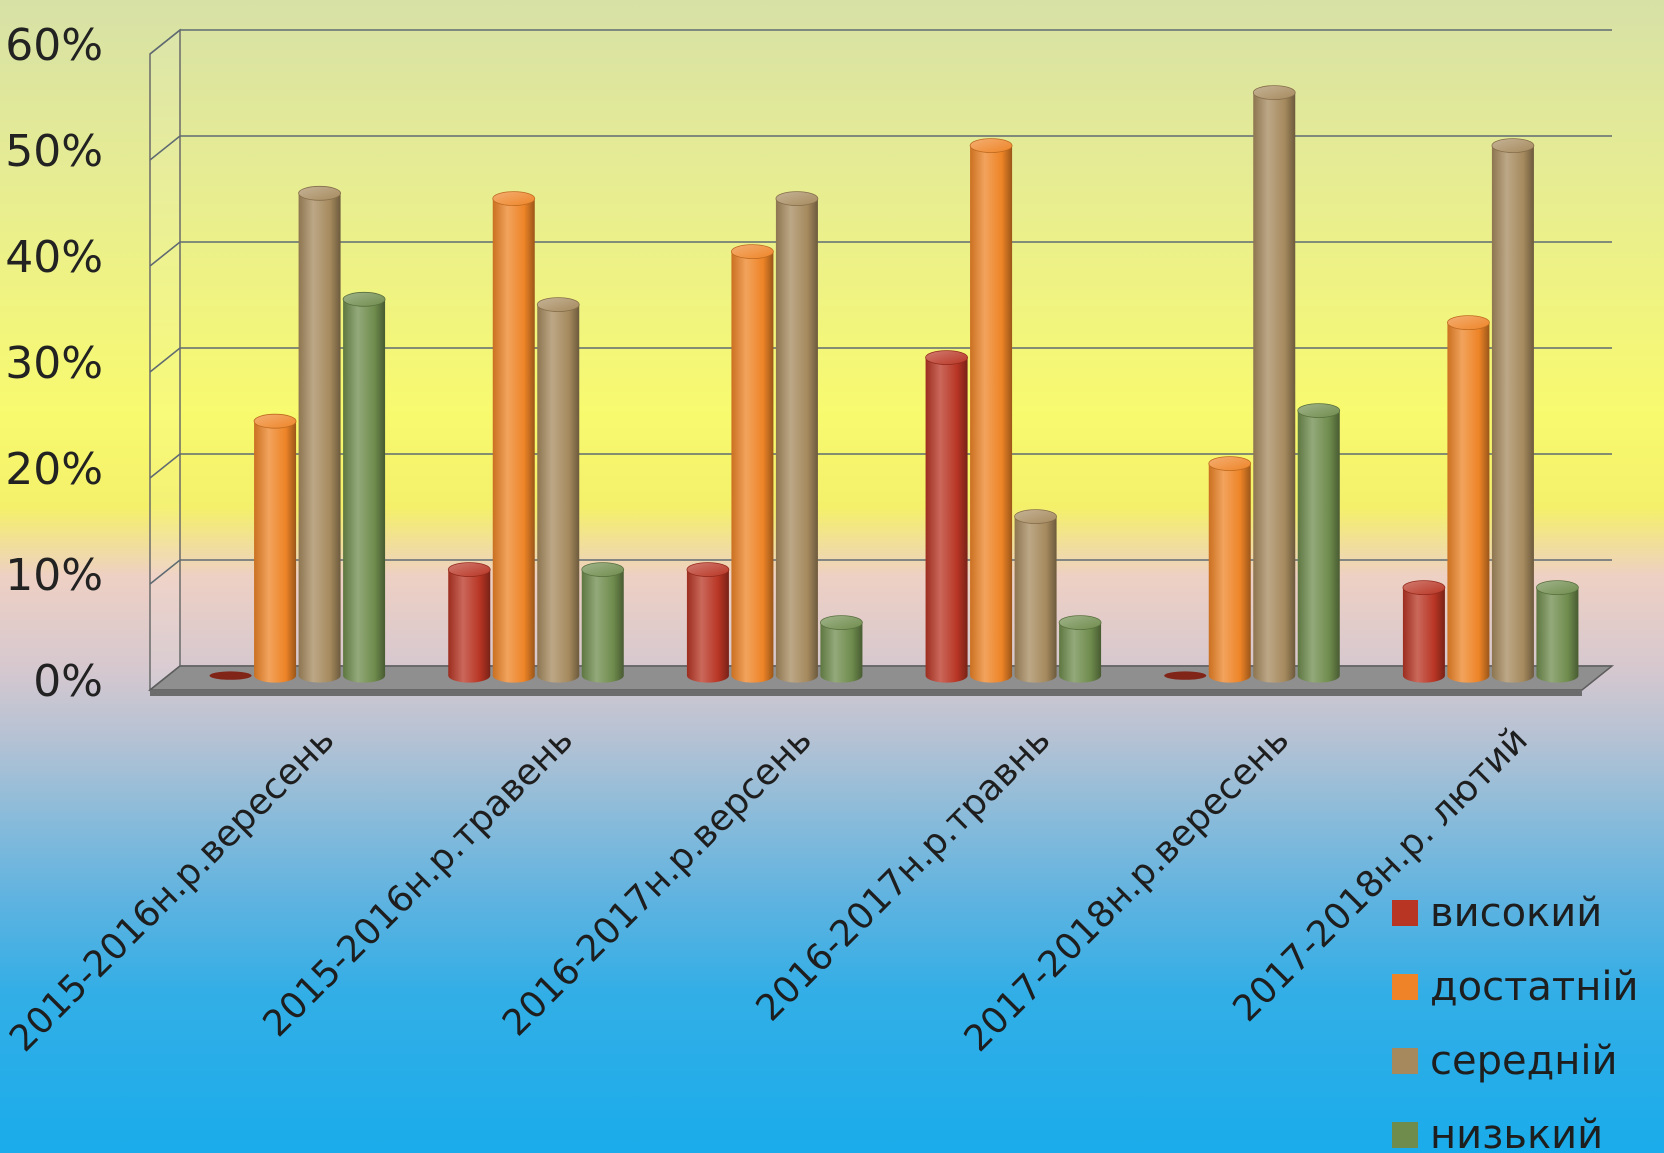 The image size is (1664, 1153). I want to click on y-tick-label: 30%, so click(54, 363).